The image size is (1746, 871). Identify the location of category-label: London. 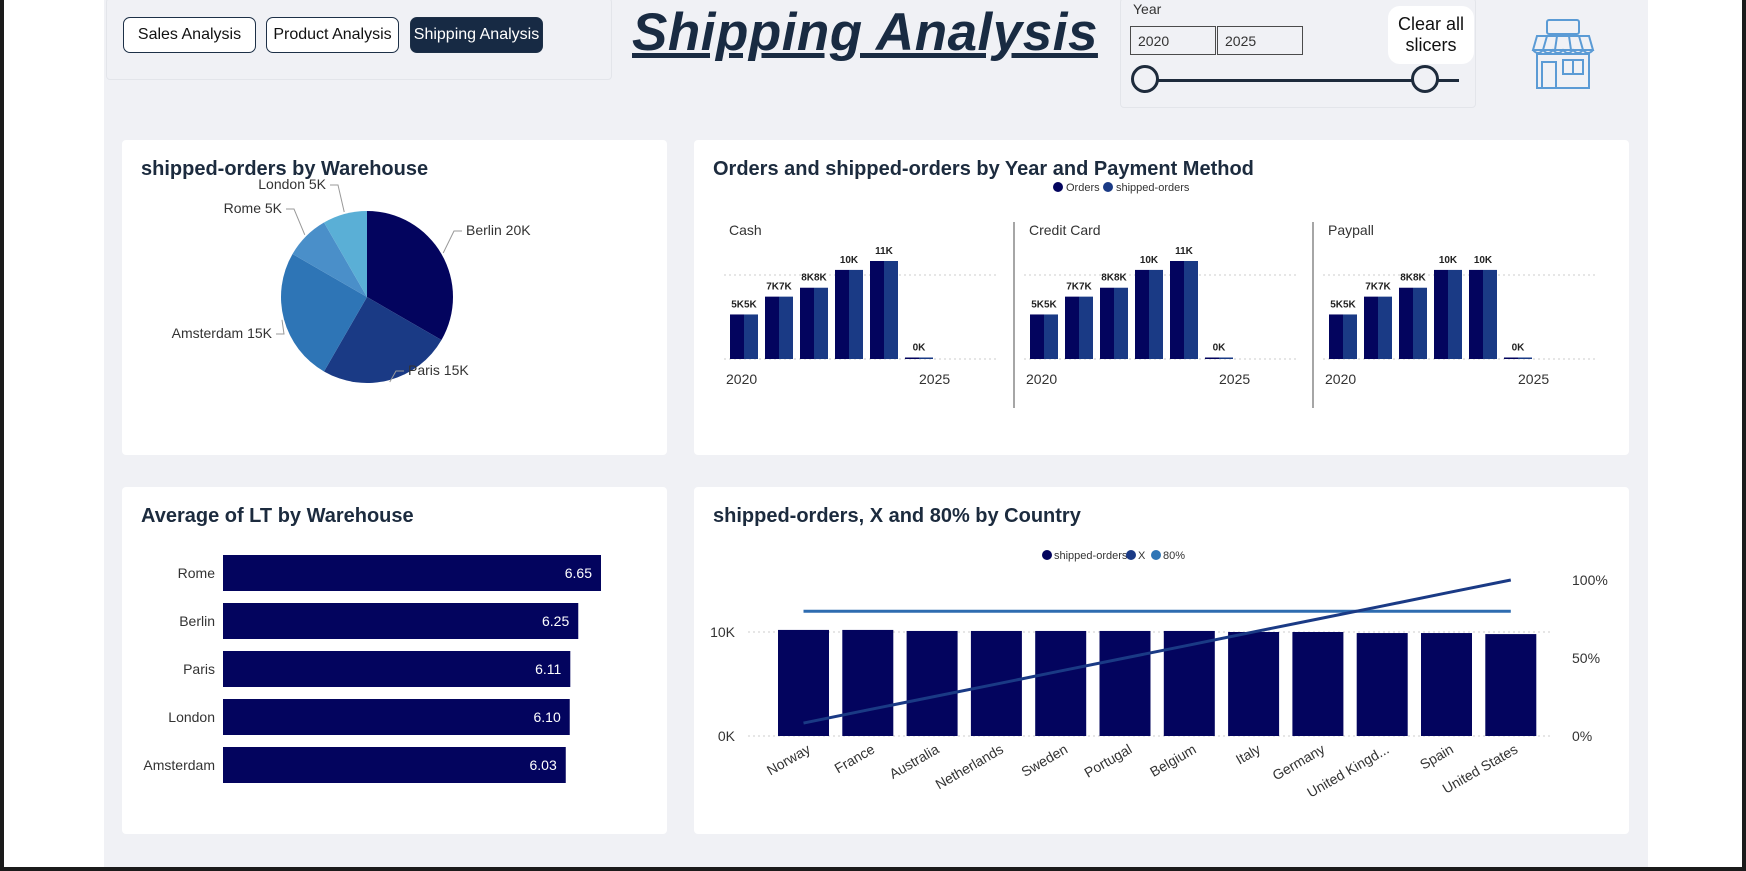
(191, 717).